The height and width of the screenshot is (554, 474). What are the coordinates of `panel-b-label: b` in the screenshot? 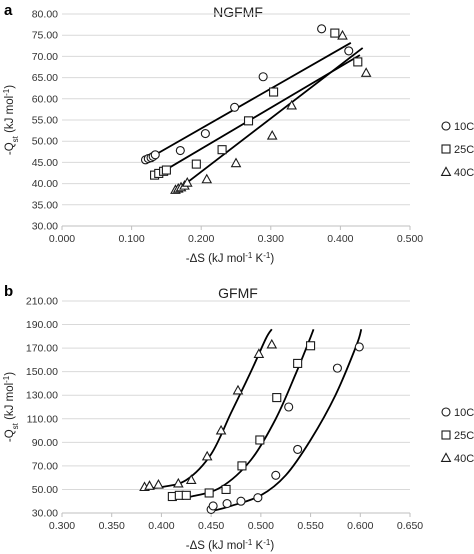 It's located at (8, 291).